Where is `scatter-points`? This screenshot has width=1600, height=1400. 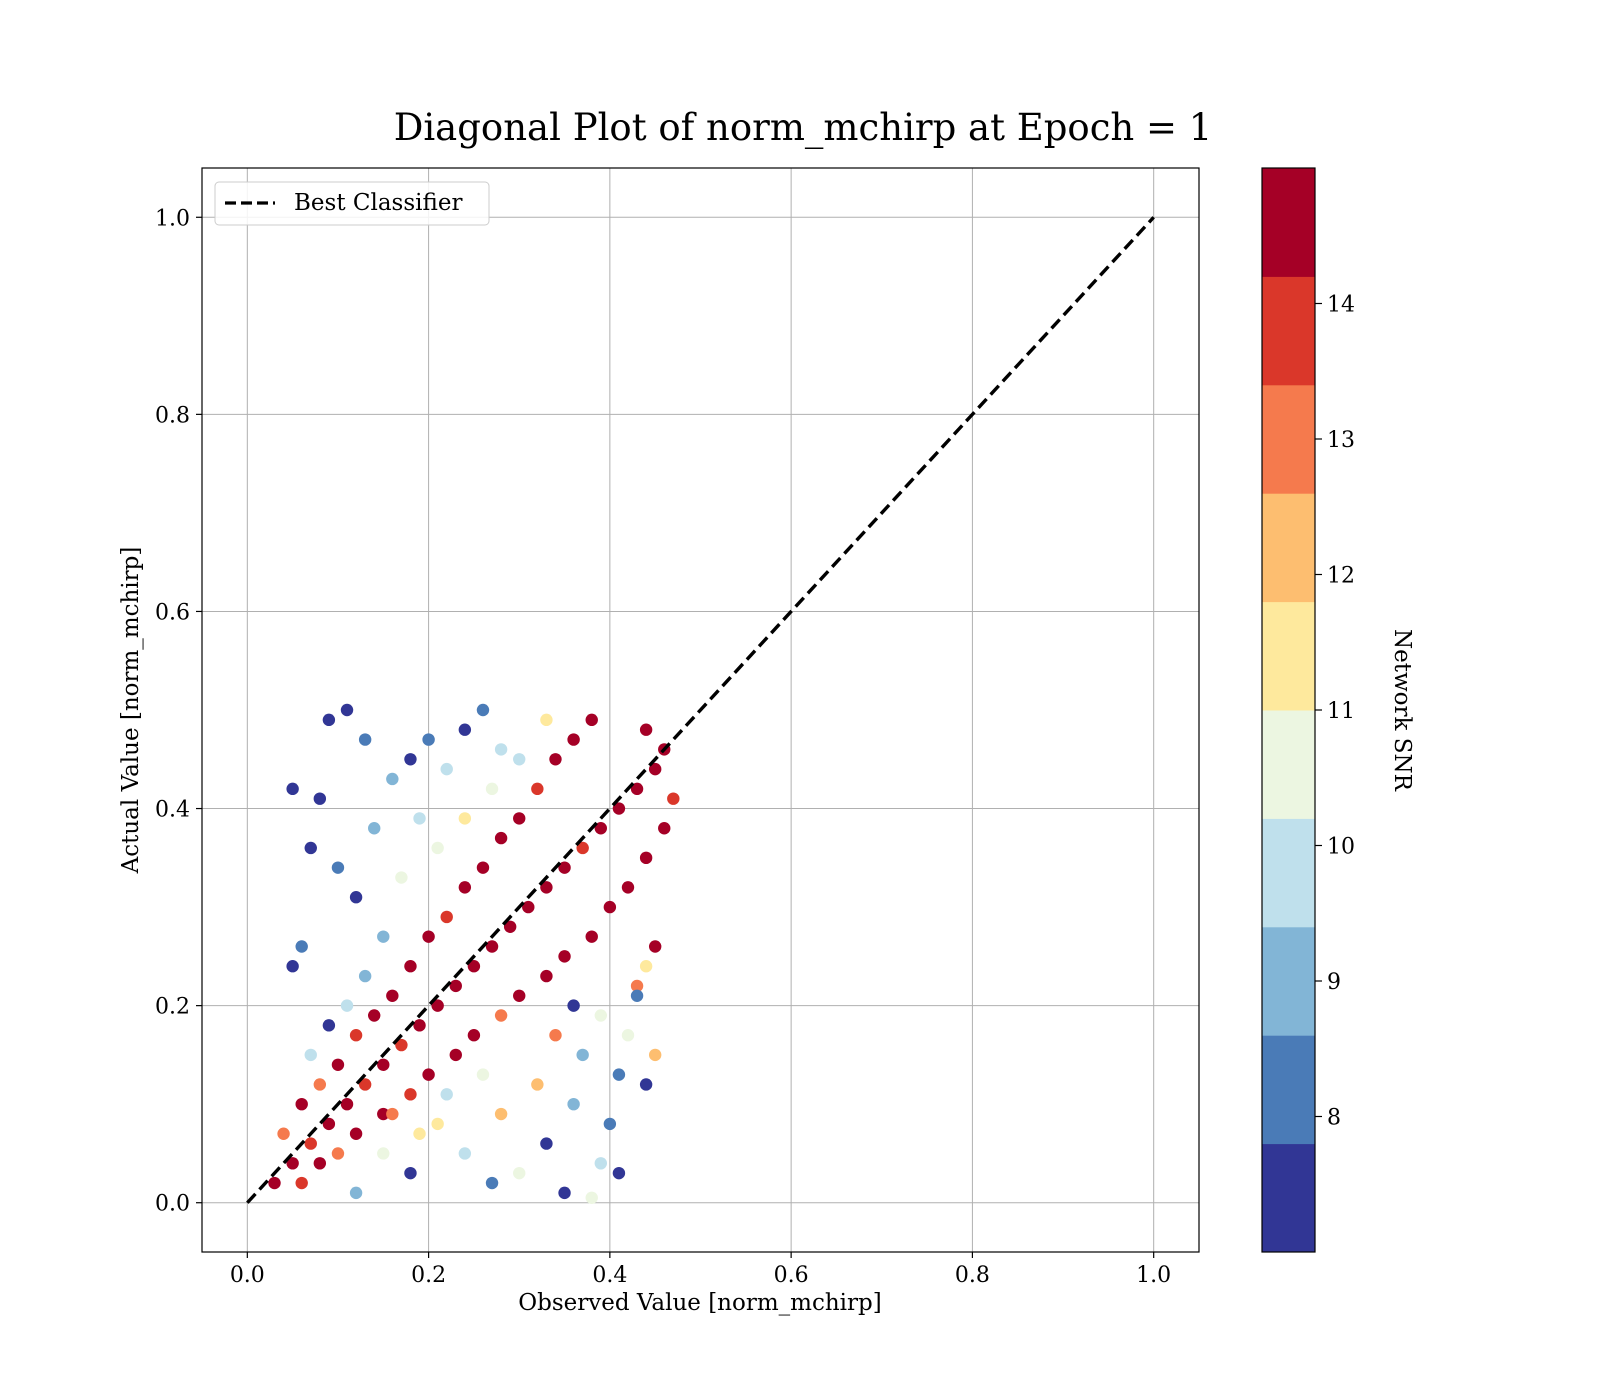 scatter-points is located at coordinates (474, 954).